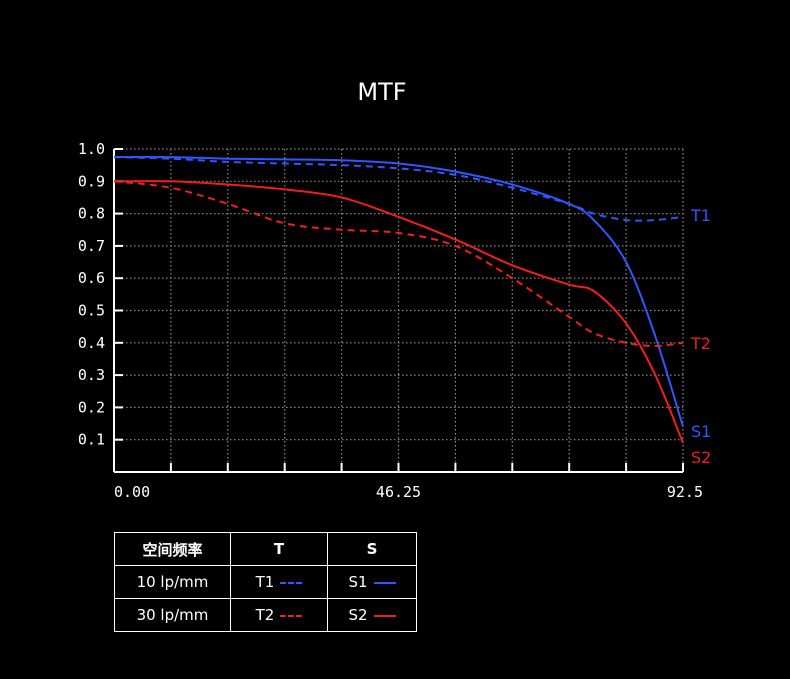  I want to click on x-tick-label: 92.5, so click(685, 492).